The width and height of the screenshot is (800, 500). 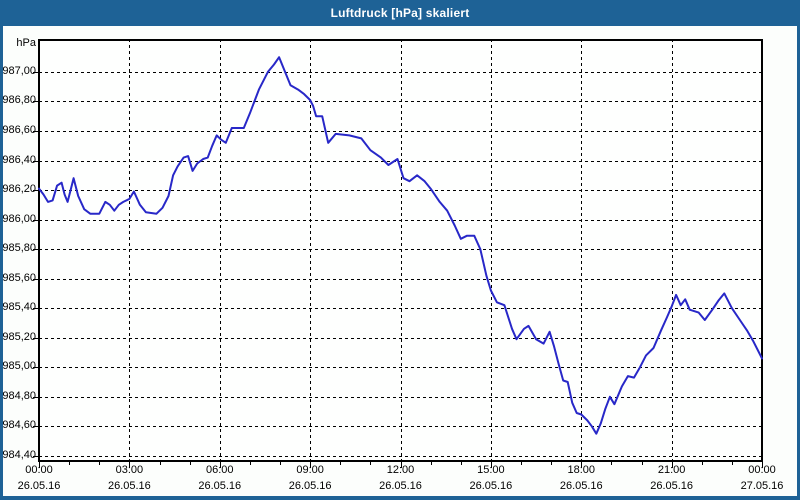 What do you see at coordinates (581, 470) in the screenshot?
I see `x-axis-time-label: 18:00` at bounding box center [581, 470].